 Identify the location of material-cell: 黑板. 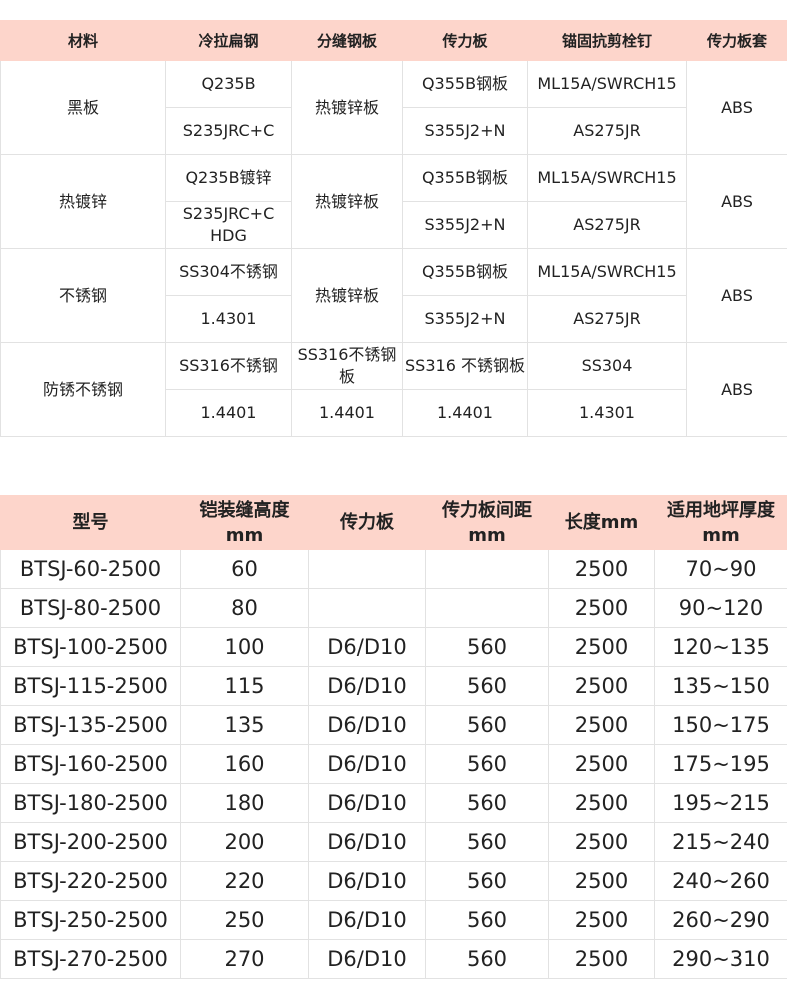
(83, 107).